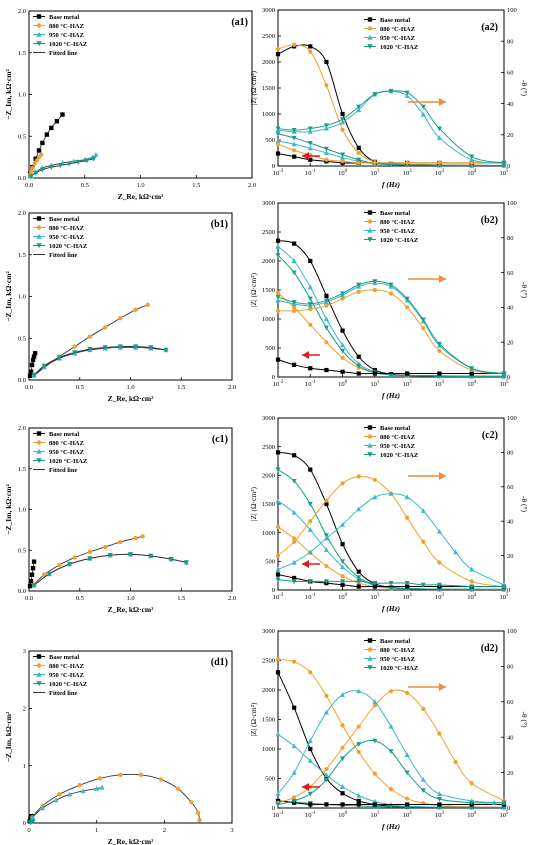 The width and height of the screenshot is (550, 845). I want to click on orange-arrow-right-head, so click(442, 687).